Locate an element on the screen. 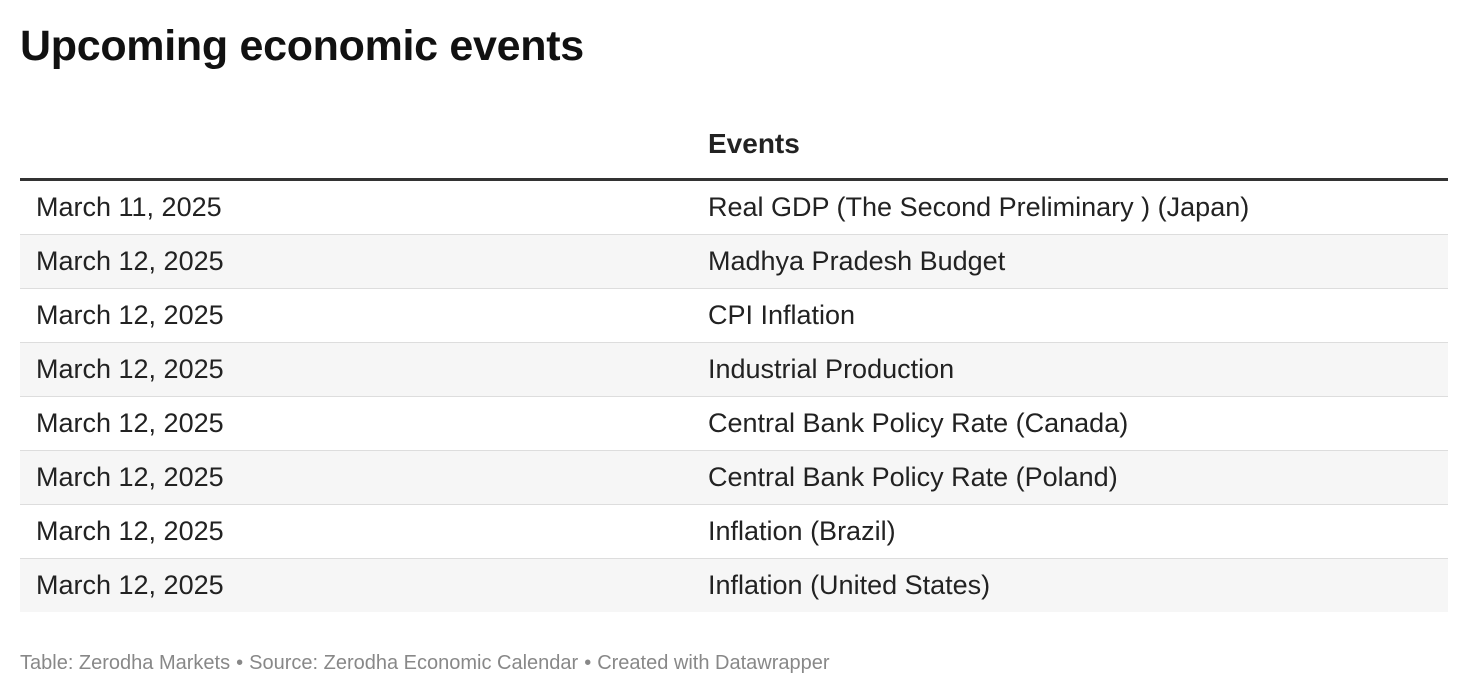 The height and width of the screenshot is (698, 1468). event-cell: CPI Inflation is located at coordinates (1070, 315).